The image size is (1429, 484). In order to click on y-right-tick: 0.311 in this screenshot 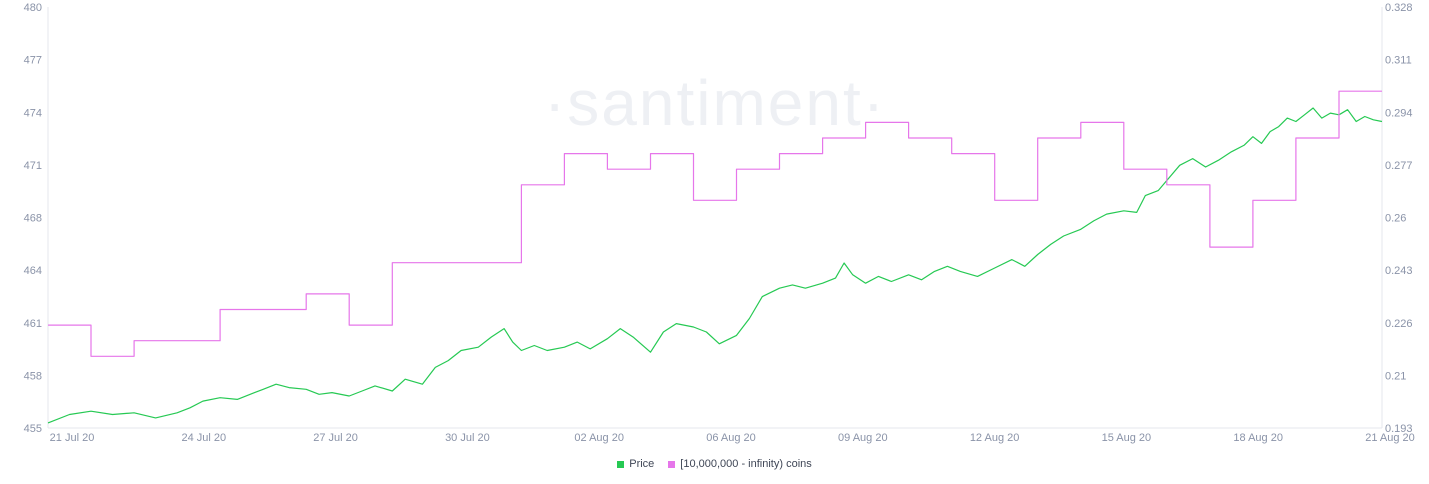, I will do `click(1398, 61)`.